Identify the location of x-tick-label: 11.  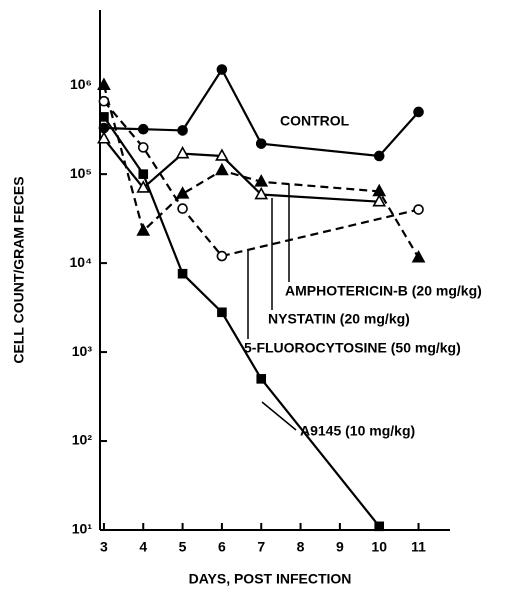
(418, 547).